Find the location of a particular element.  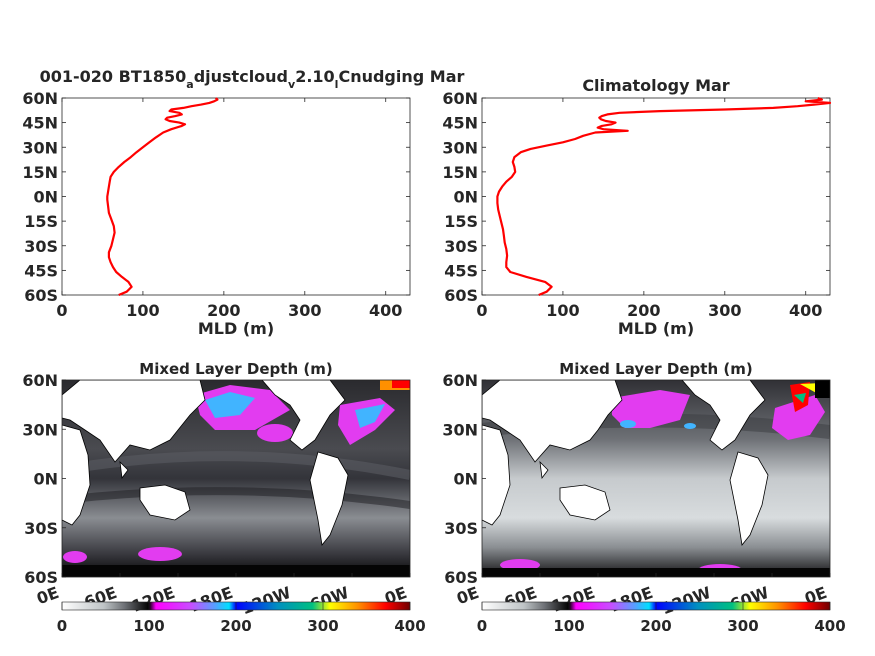

map2-x-ticks: 0E 60E 120E 180E 120W 60W 0E is located at coordinates (642, 595).